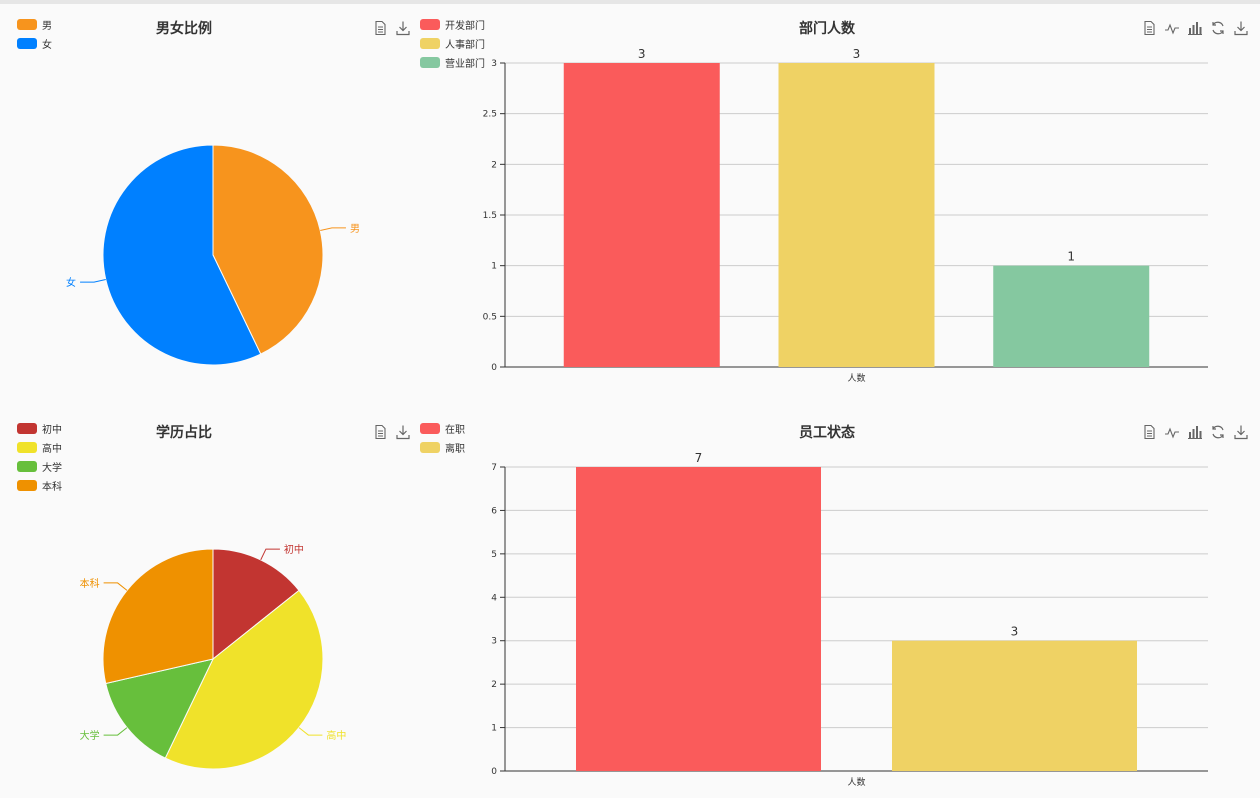 Image resolution: width=1260 pixels, height=798 pixels. What do you see at coordinates (699, 458) in the screenshot?
I see `bar-value-label: 7` at bounding box center [699, 458].